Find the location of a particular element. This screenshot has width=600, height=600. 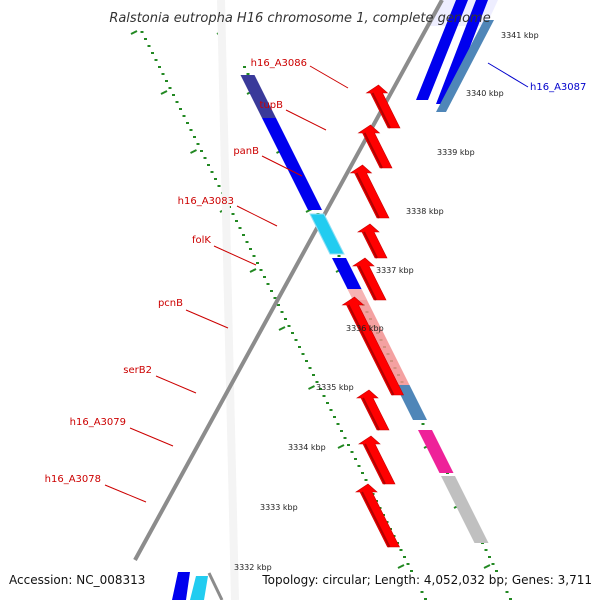

gene-label-h16_A3087: h16_A3087 is located at coordinates (558, 87).